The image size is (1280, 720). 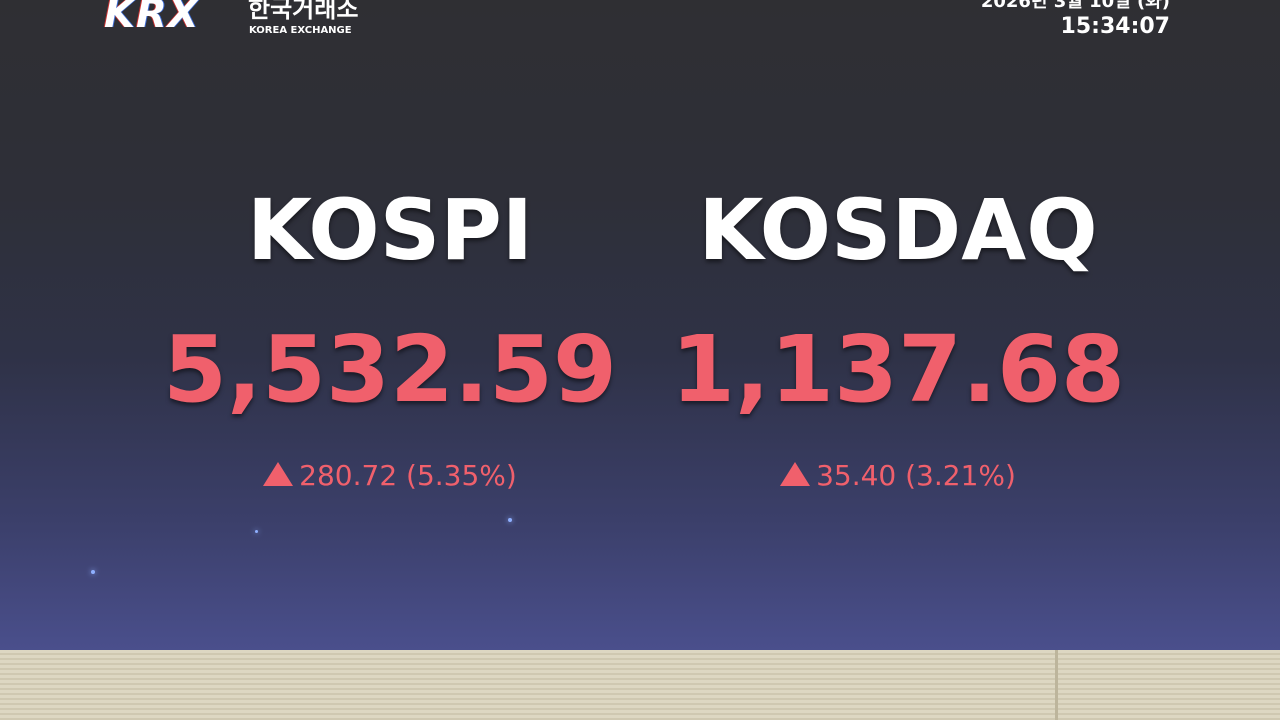 I want to click on wall-panel, so click(x=640, y=685).